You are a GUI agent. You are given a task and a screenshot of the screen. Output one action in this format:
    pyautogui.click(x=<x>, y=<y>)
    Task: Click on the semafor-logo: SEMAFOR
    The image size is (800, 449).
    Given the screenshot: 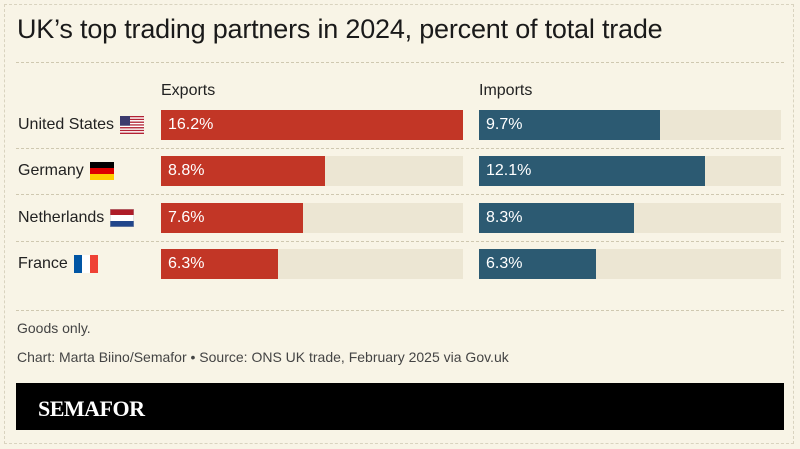 What is the action you would take?
    pyautogui.click(x=91, y=408)
    